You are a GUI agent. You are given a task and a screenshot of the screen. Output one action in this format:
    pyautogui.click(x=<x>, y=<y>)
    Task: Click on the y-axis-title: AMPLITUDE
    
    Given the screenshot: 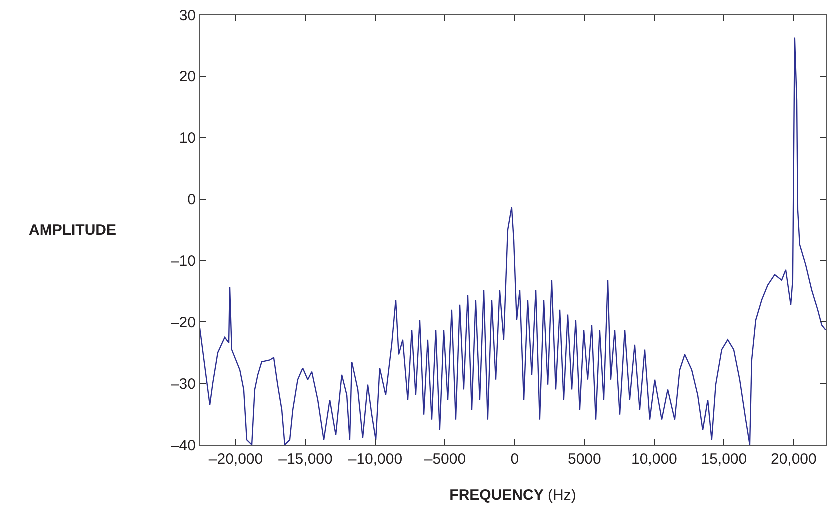 What is the action you would take?
    pyautogui.click(x=72, y=230)
    